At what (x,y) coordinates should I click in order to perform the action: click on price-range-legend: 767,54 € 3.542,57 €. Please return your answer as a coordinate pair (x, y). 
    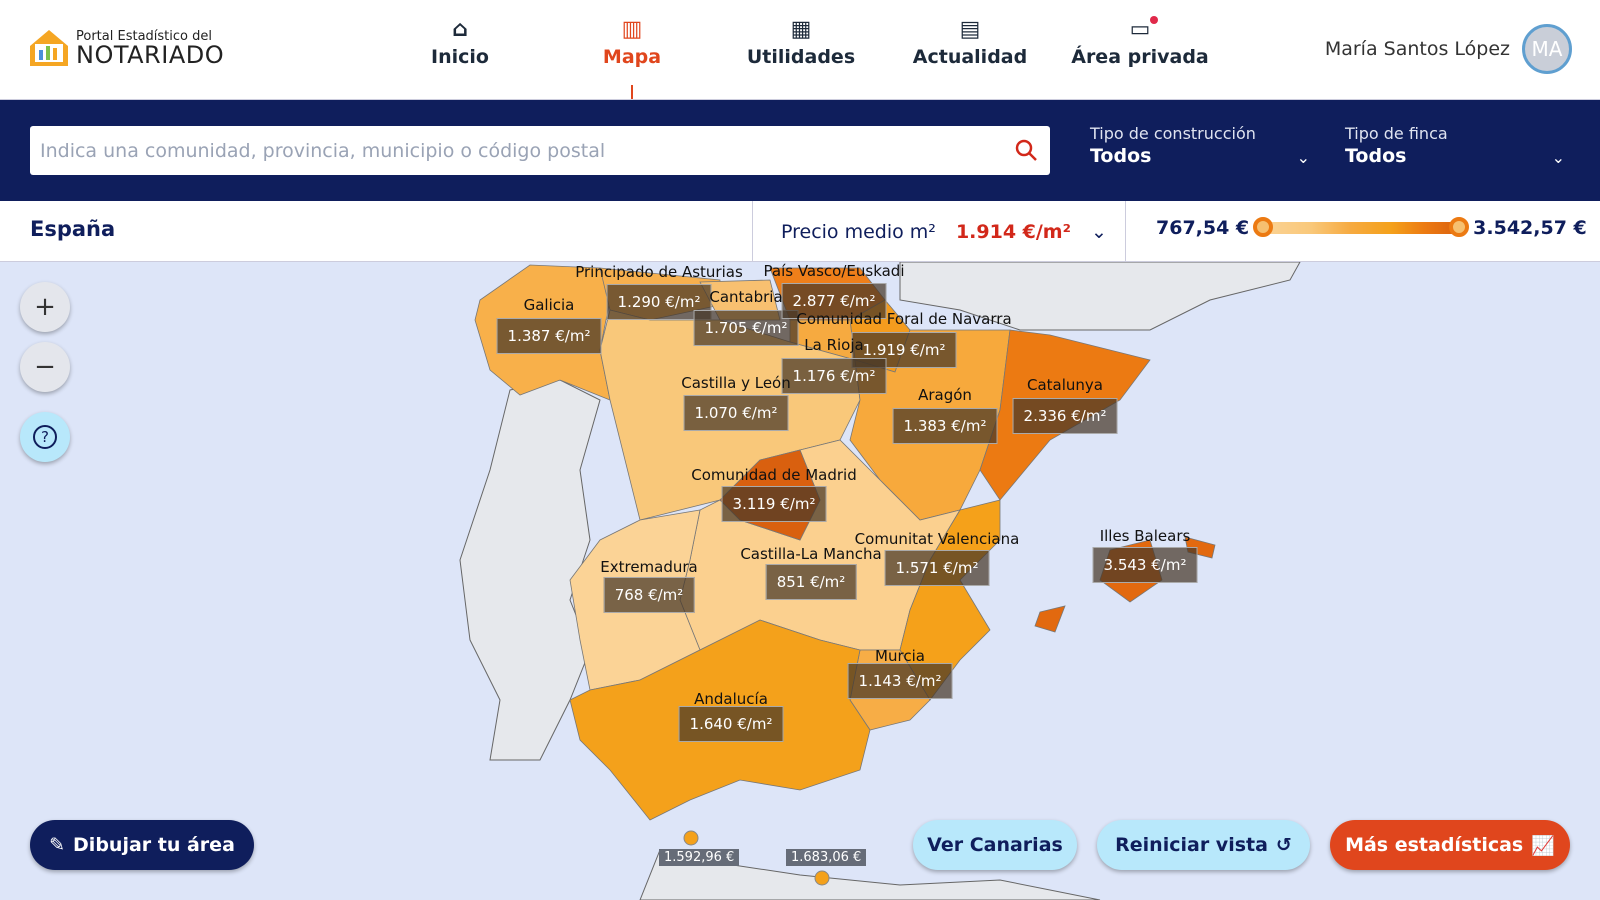
    Looking at the image, I should click on (1371, 228).